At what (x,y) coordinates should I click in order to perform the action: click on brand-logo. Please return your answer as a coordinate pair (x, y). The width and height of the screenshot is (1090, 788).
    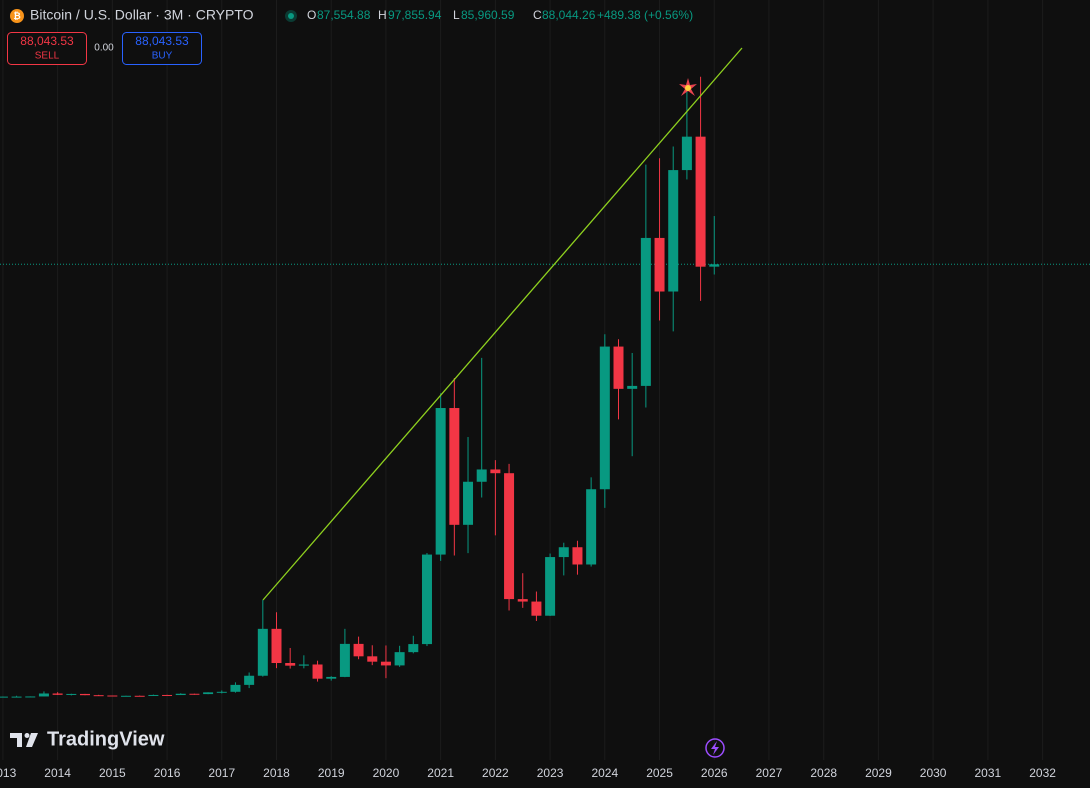
    Looking at the image, I should click on (24, 740).